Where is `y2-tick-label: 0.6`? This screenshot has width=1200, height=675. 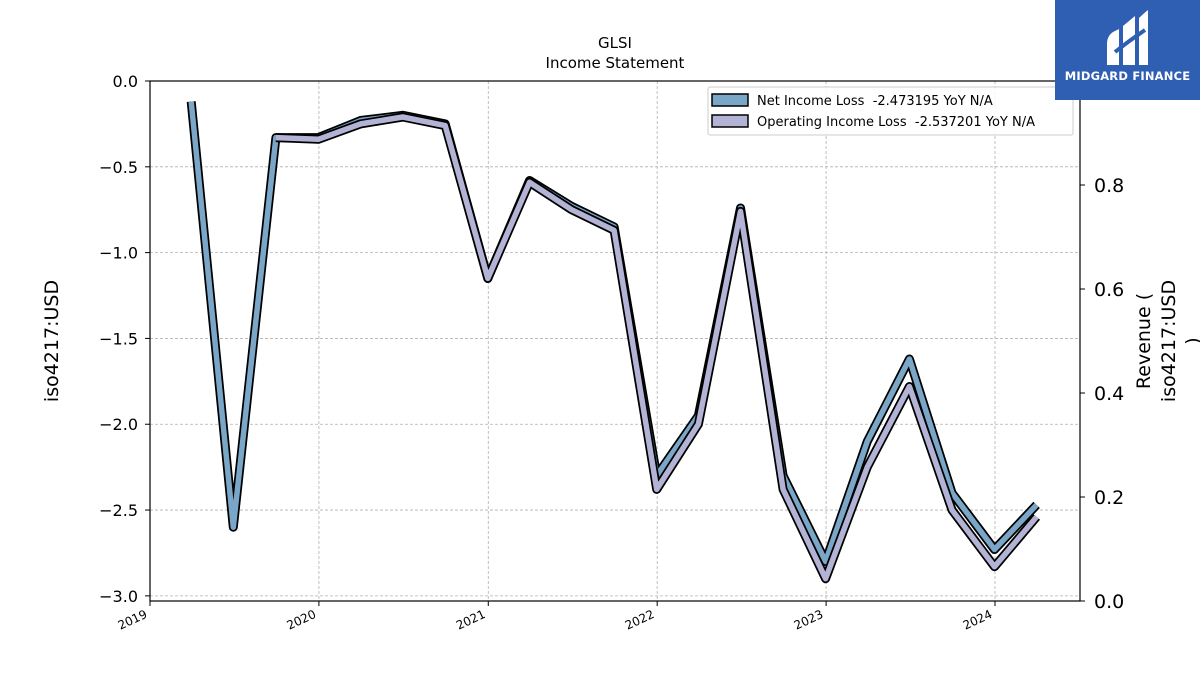 y2-tick-label: 0.6 is located at coordinates (1109, 290).